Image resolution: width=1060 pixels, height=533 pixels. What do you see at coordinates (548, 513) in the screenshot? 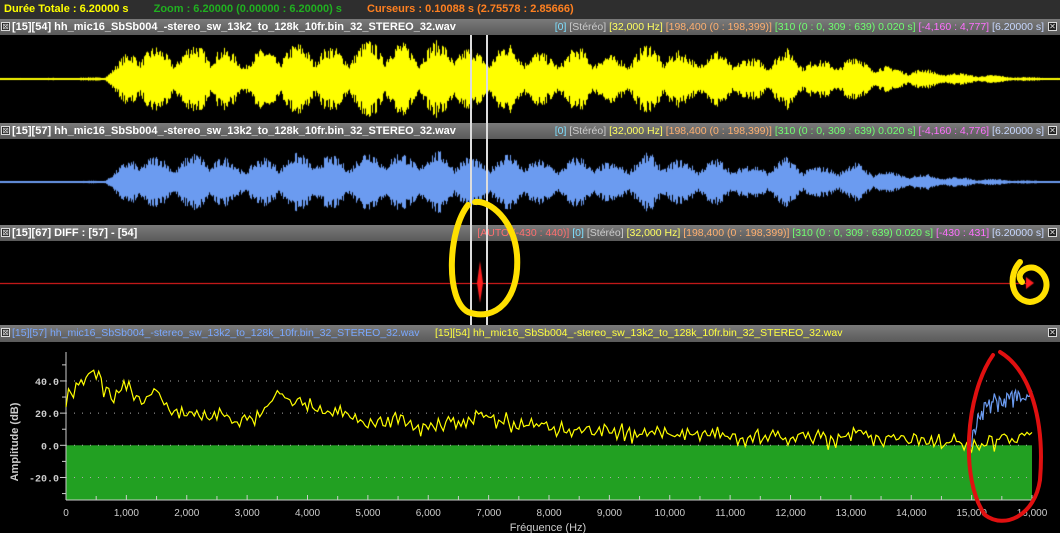
I see `x-tick-label: 8,000` at bounding box center [548, 513].